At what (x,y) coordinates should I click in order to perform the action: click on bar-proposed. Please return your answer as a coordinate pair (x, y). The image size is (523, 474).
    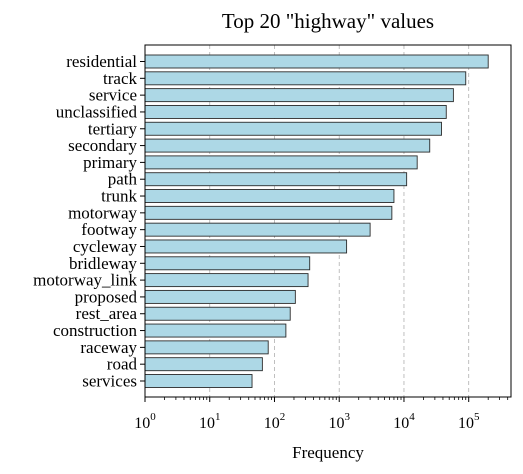
    Looking at the image, I should click on (220, 296).